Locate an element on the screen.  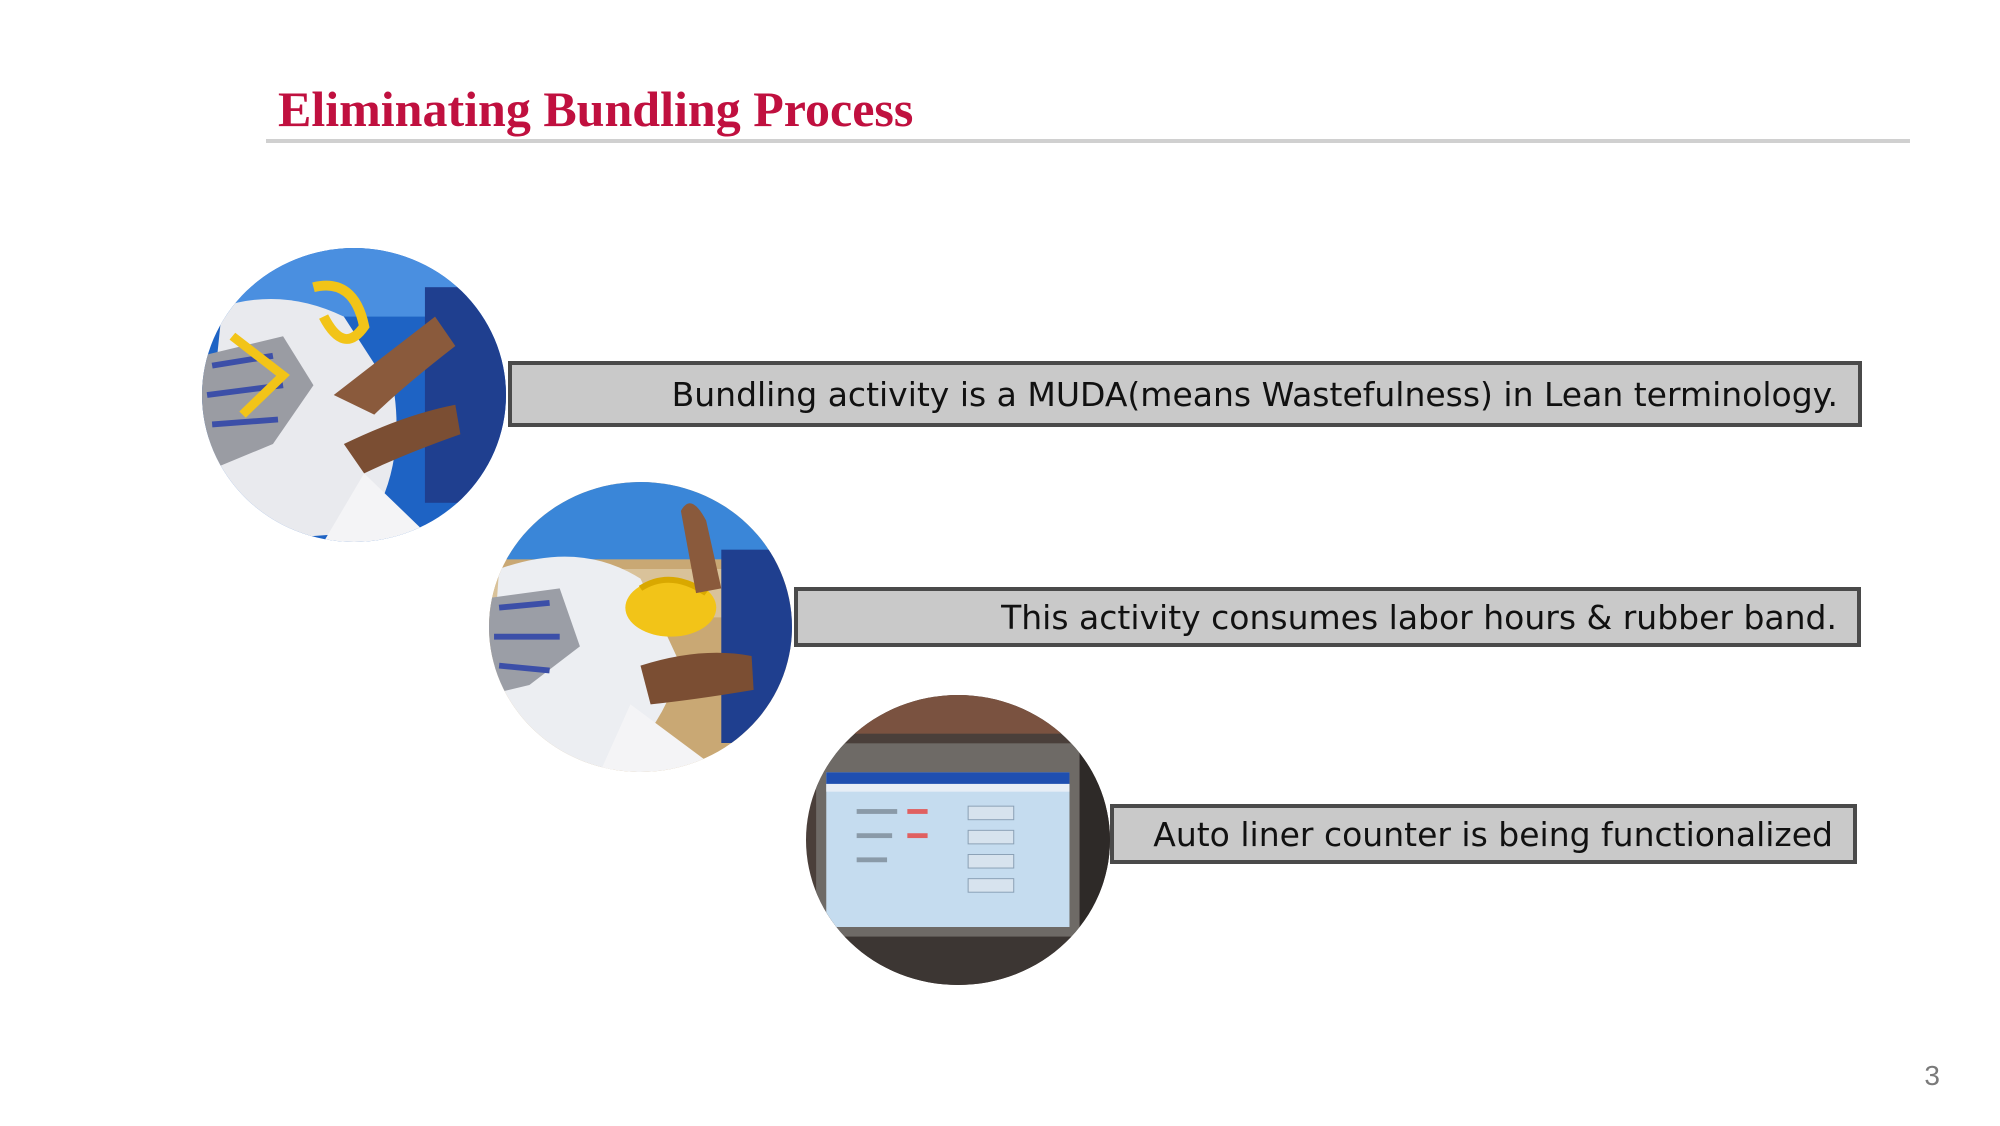
rubber-band-gloves-photo is located at coordinates (640, 627).